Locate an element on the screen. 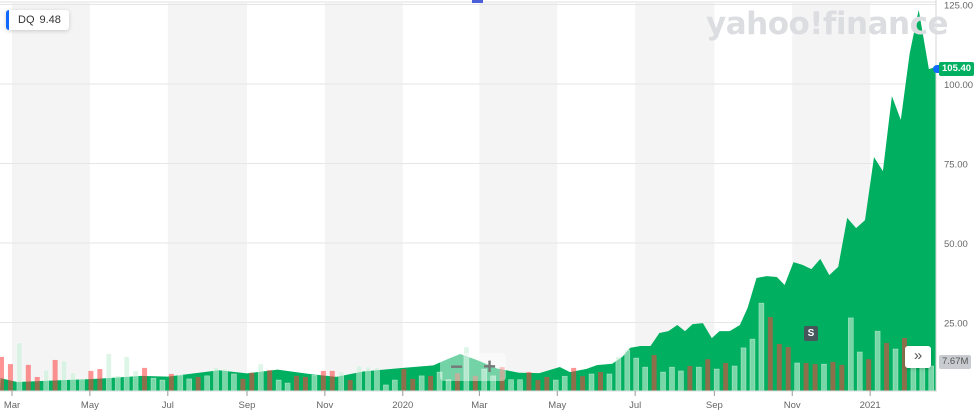 This screenshot has height=416, width=977. current-price-dot is located at coordinates (936, 69).